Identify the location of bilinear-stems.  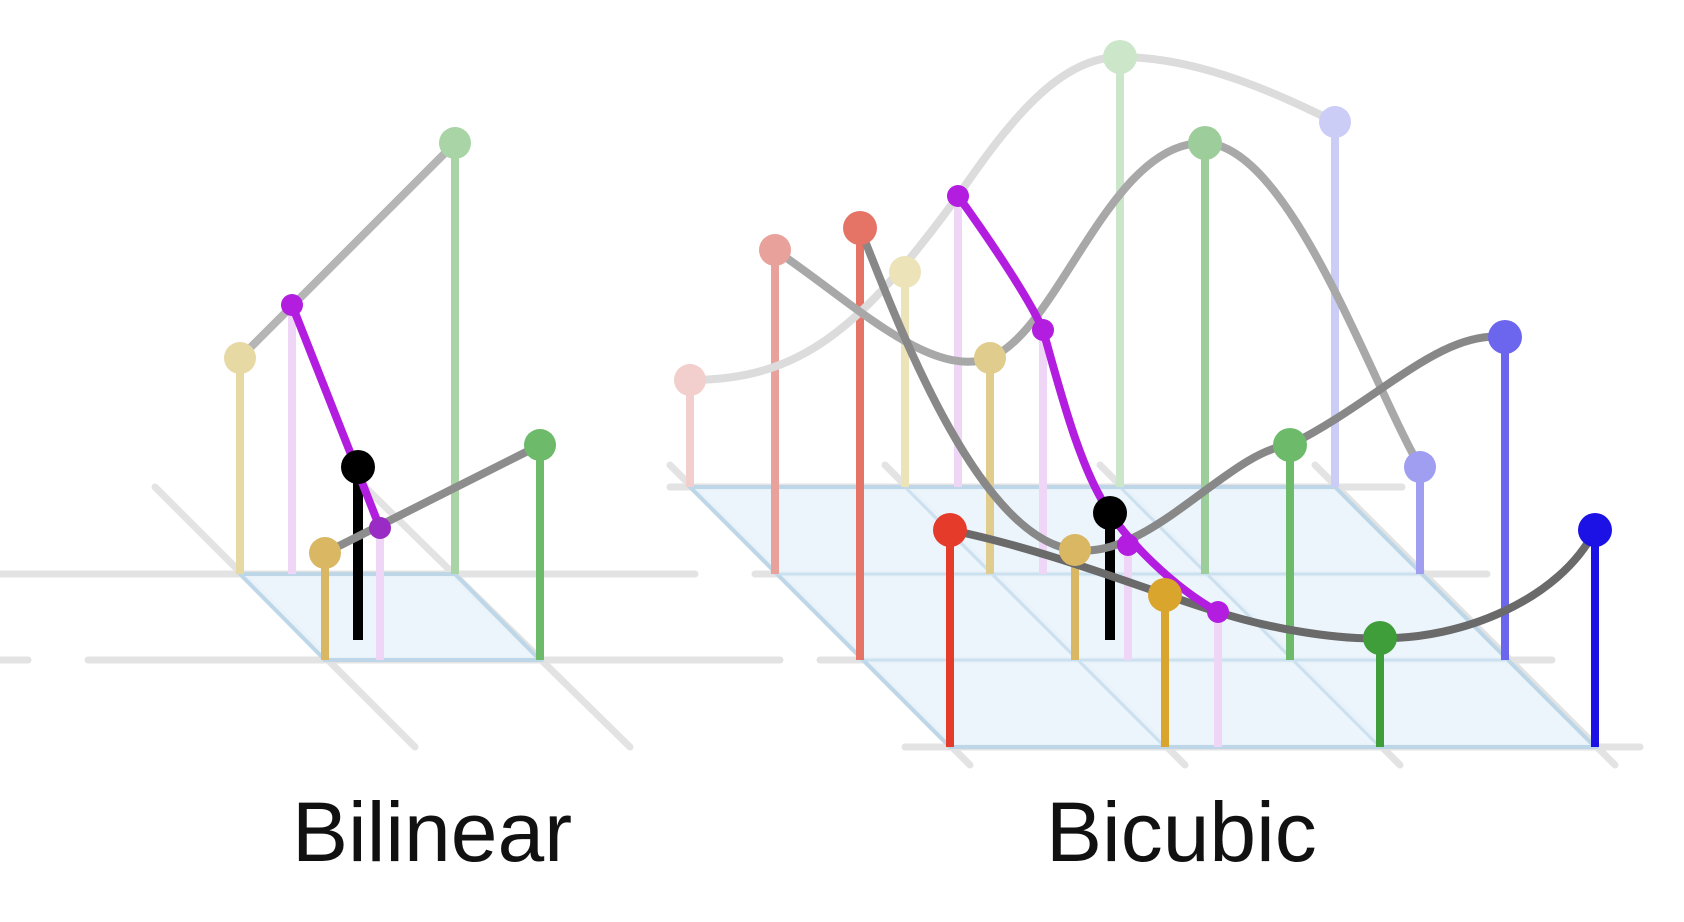
(390, 401).